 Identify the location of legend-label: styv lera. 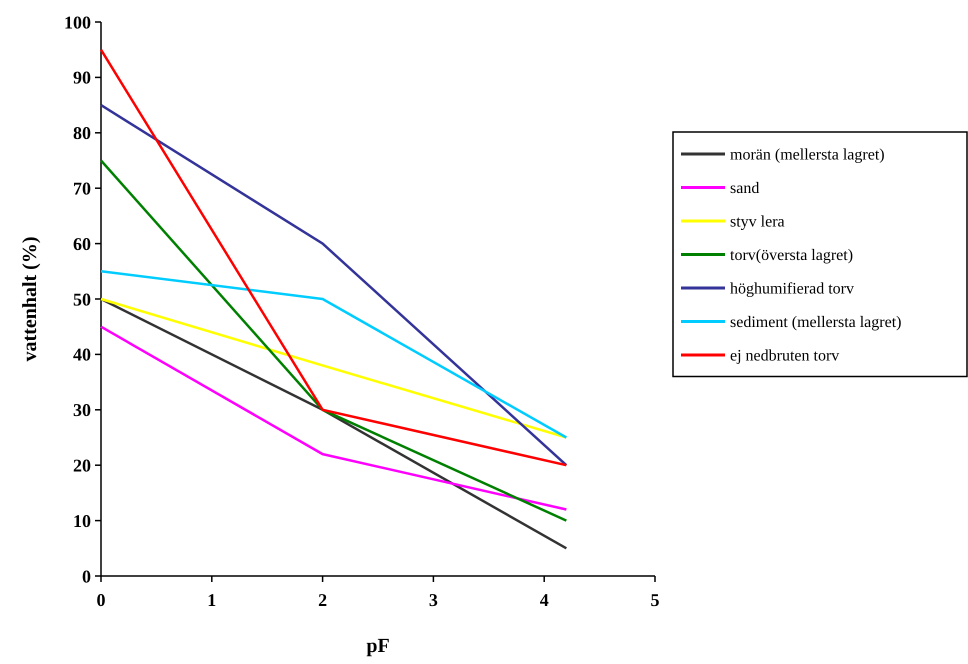
(757, 222).